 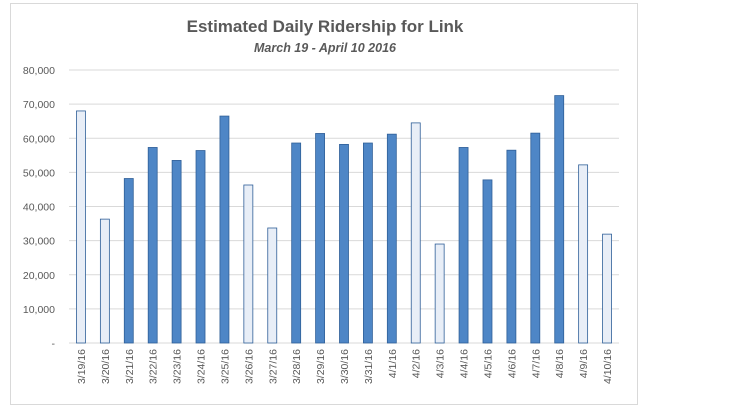 I want to click on x-tick-label: 3/30/16, so click(x=345, y=366).